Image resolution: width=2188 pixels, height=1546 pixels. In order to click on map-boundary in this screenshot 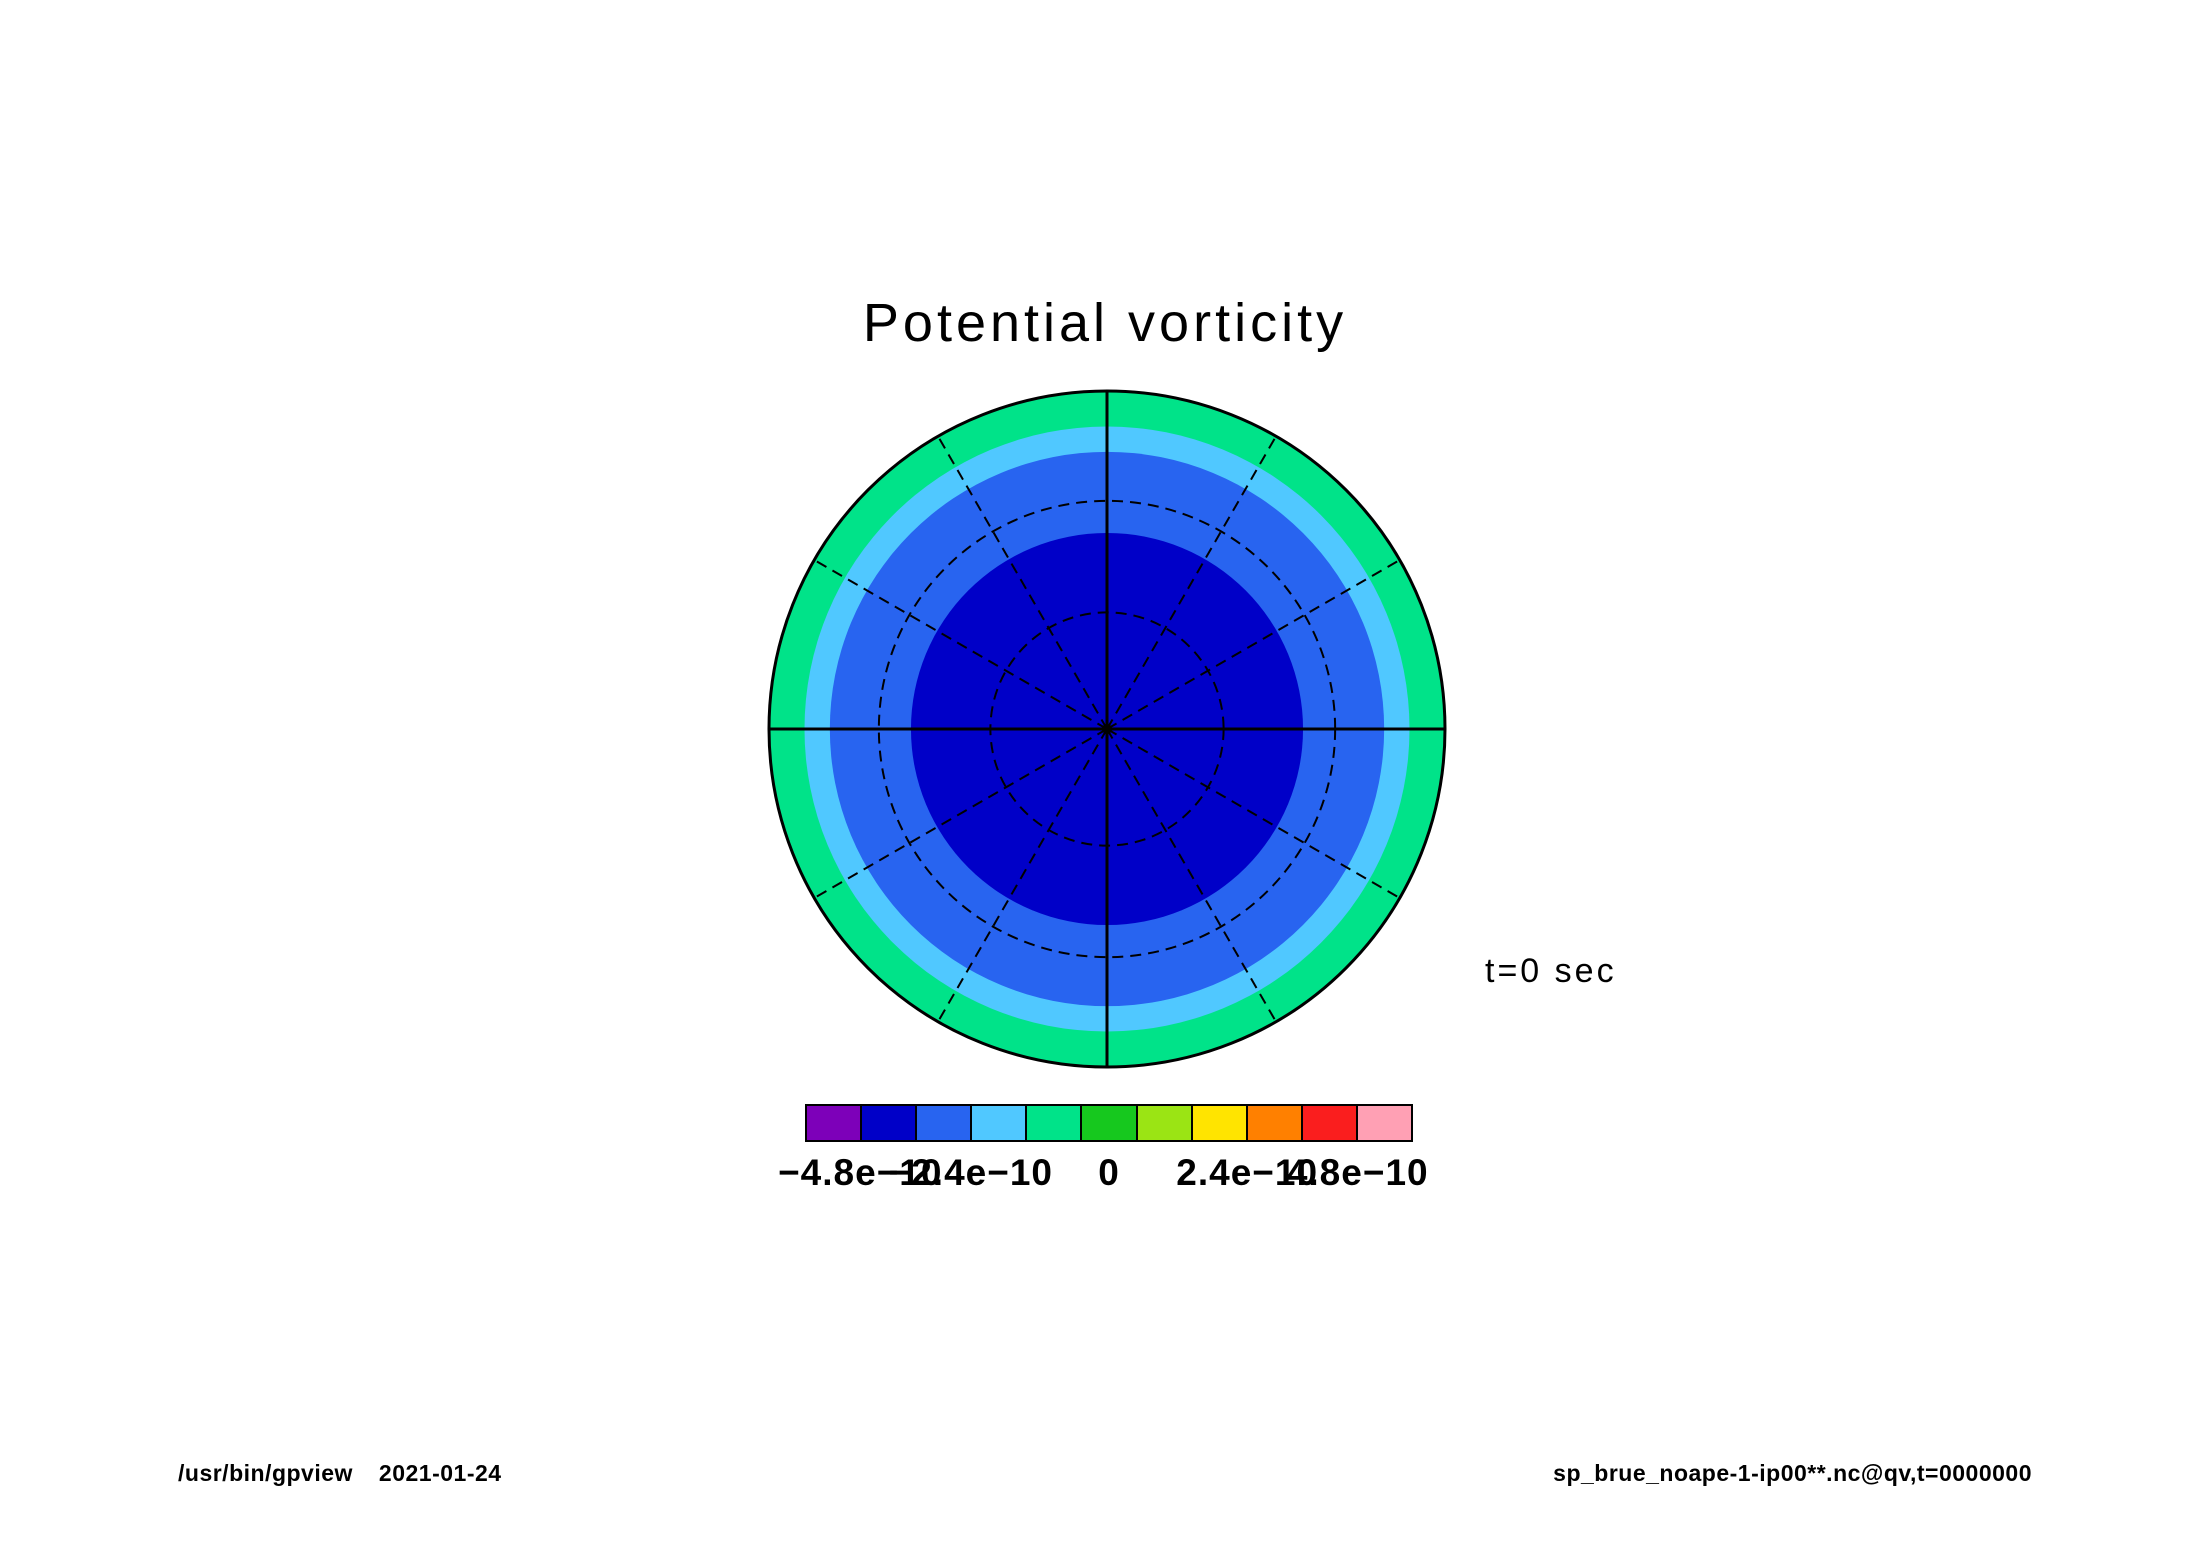, I will do `click(1107, 729)`.